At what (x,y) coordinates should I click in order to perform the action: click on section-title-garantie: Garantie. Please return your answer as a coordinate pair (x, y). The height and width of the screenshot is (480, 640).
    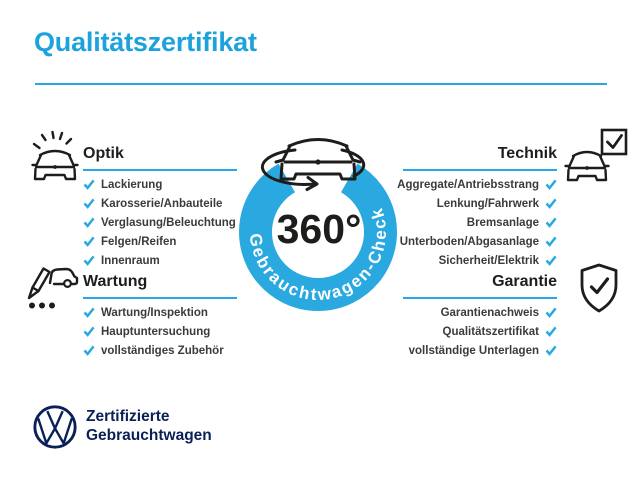
    Looking at the image, I should click on (524, 281).